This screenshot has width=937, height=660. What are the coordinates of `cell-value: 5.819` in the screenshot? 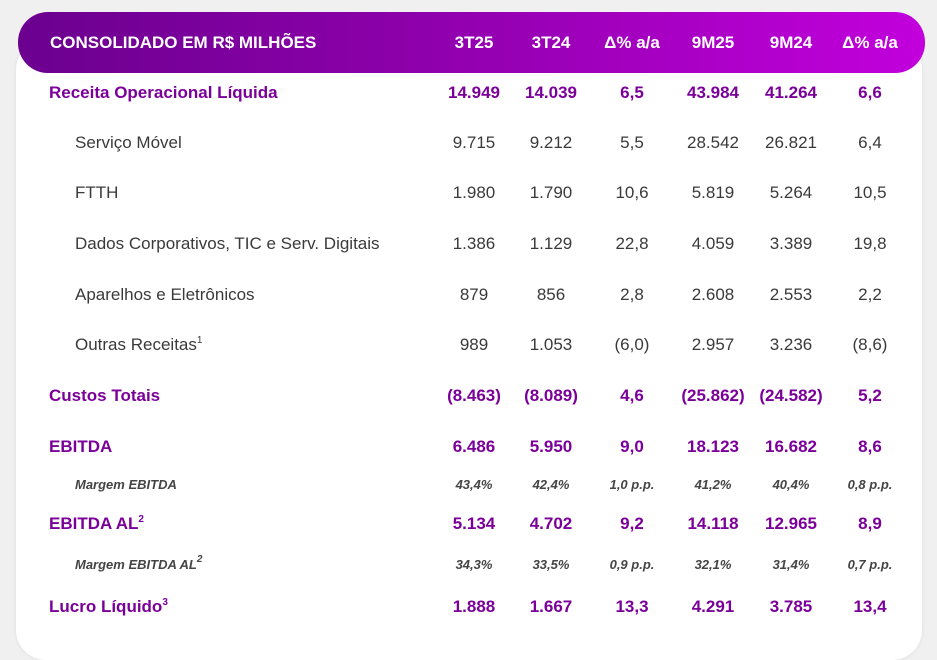 It's located at (713, 192).